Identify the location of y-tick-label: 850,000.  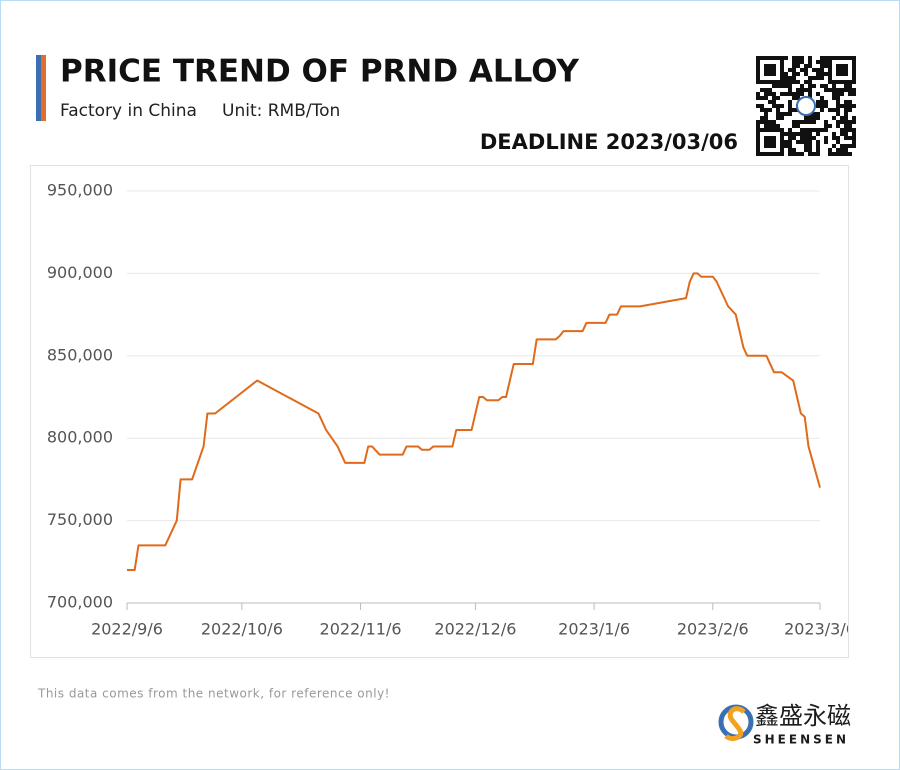
(80, 354).